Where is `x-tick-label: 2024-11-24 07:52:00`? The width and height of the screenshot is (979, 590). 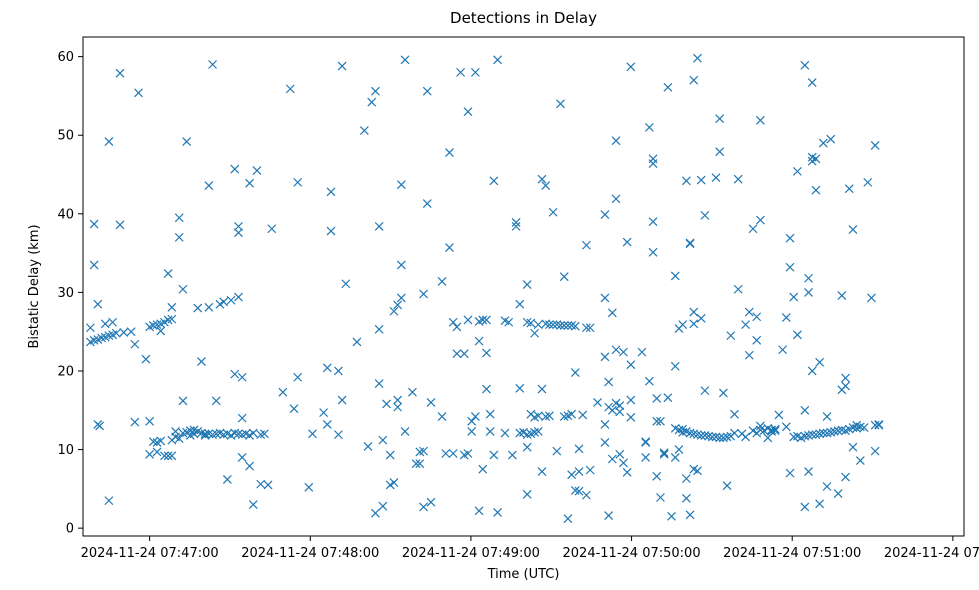
x-tick-label: 2024-11-24 07:52:00 is located at coordinates (931, 553).